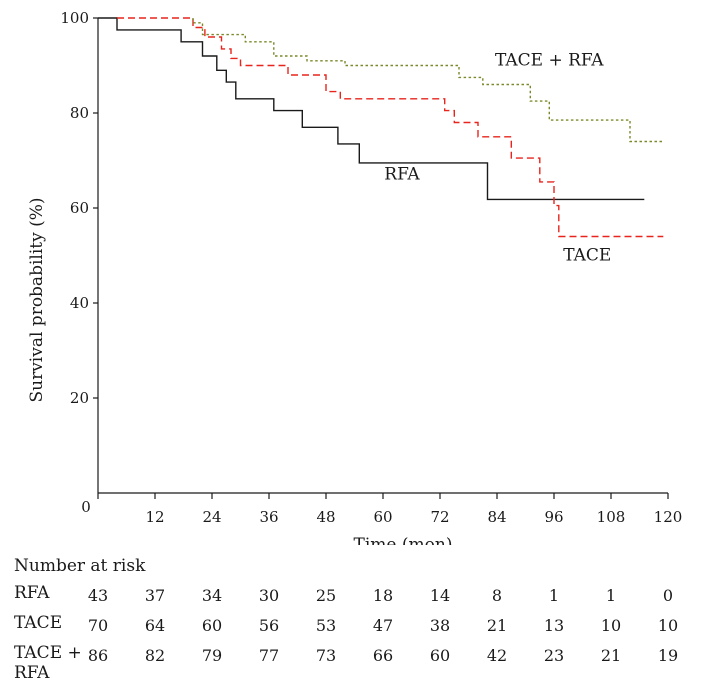  I want to click on x-axis-label: Time (mon), so click(403, 540).